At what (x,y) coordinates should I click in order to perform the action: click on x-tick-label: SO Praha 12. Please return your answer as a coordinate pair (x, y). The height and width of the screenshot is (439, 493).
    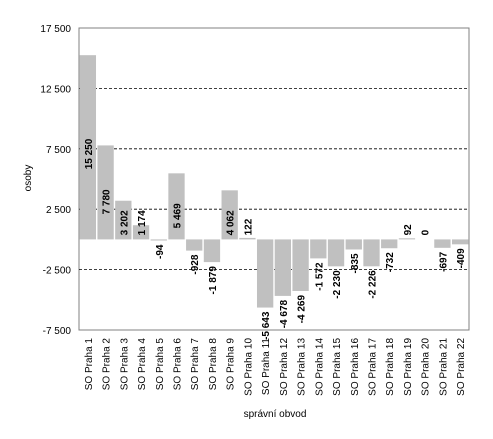
    Looking at the image, I should click on (284, 367).